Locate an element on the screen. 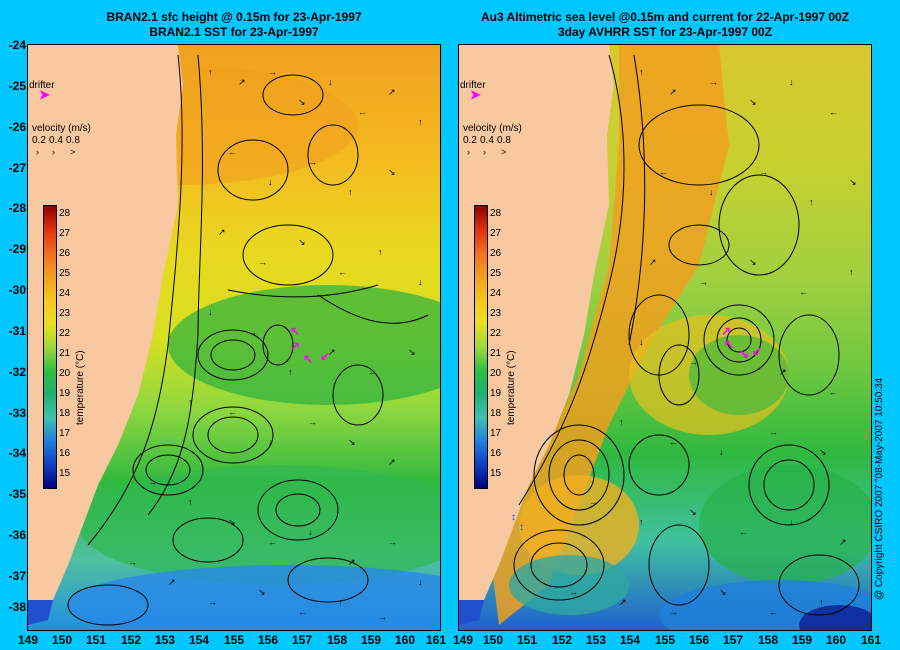 The width and height of the screenshot is (900, 650). colorbar-tick: 21 is located at coordinates (65, 353).